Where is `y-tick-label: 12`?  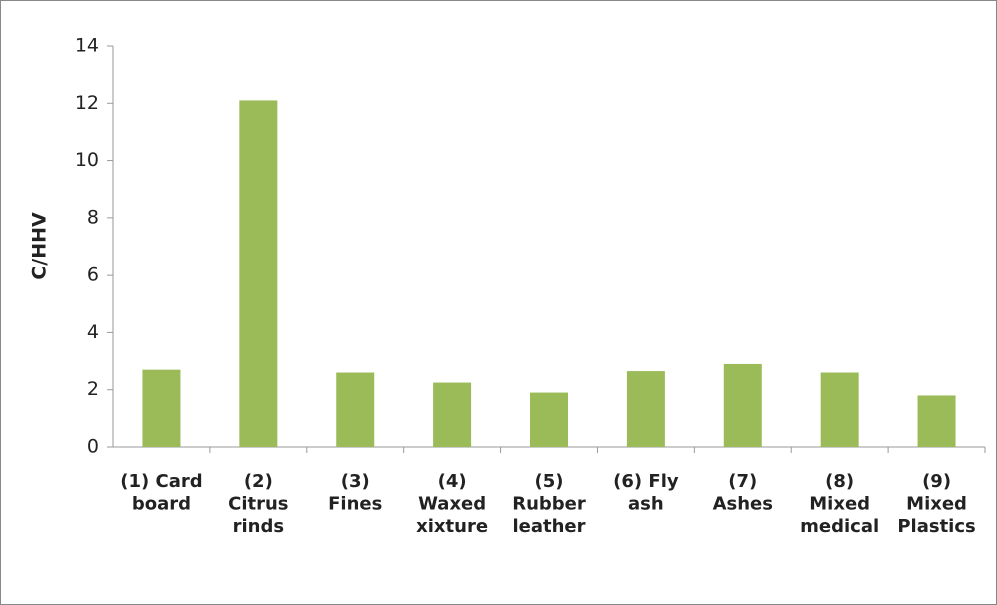 y-tick-label: 12 is located at coordinates (87, 103).